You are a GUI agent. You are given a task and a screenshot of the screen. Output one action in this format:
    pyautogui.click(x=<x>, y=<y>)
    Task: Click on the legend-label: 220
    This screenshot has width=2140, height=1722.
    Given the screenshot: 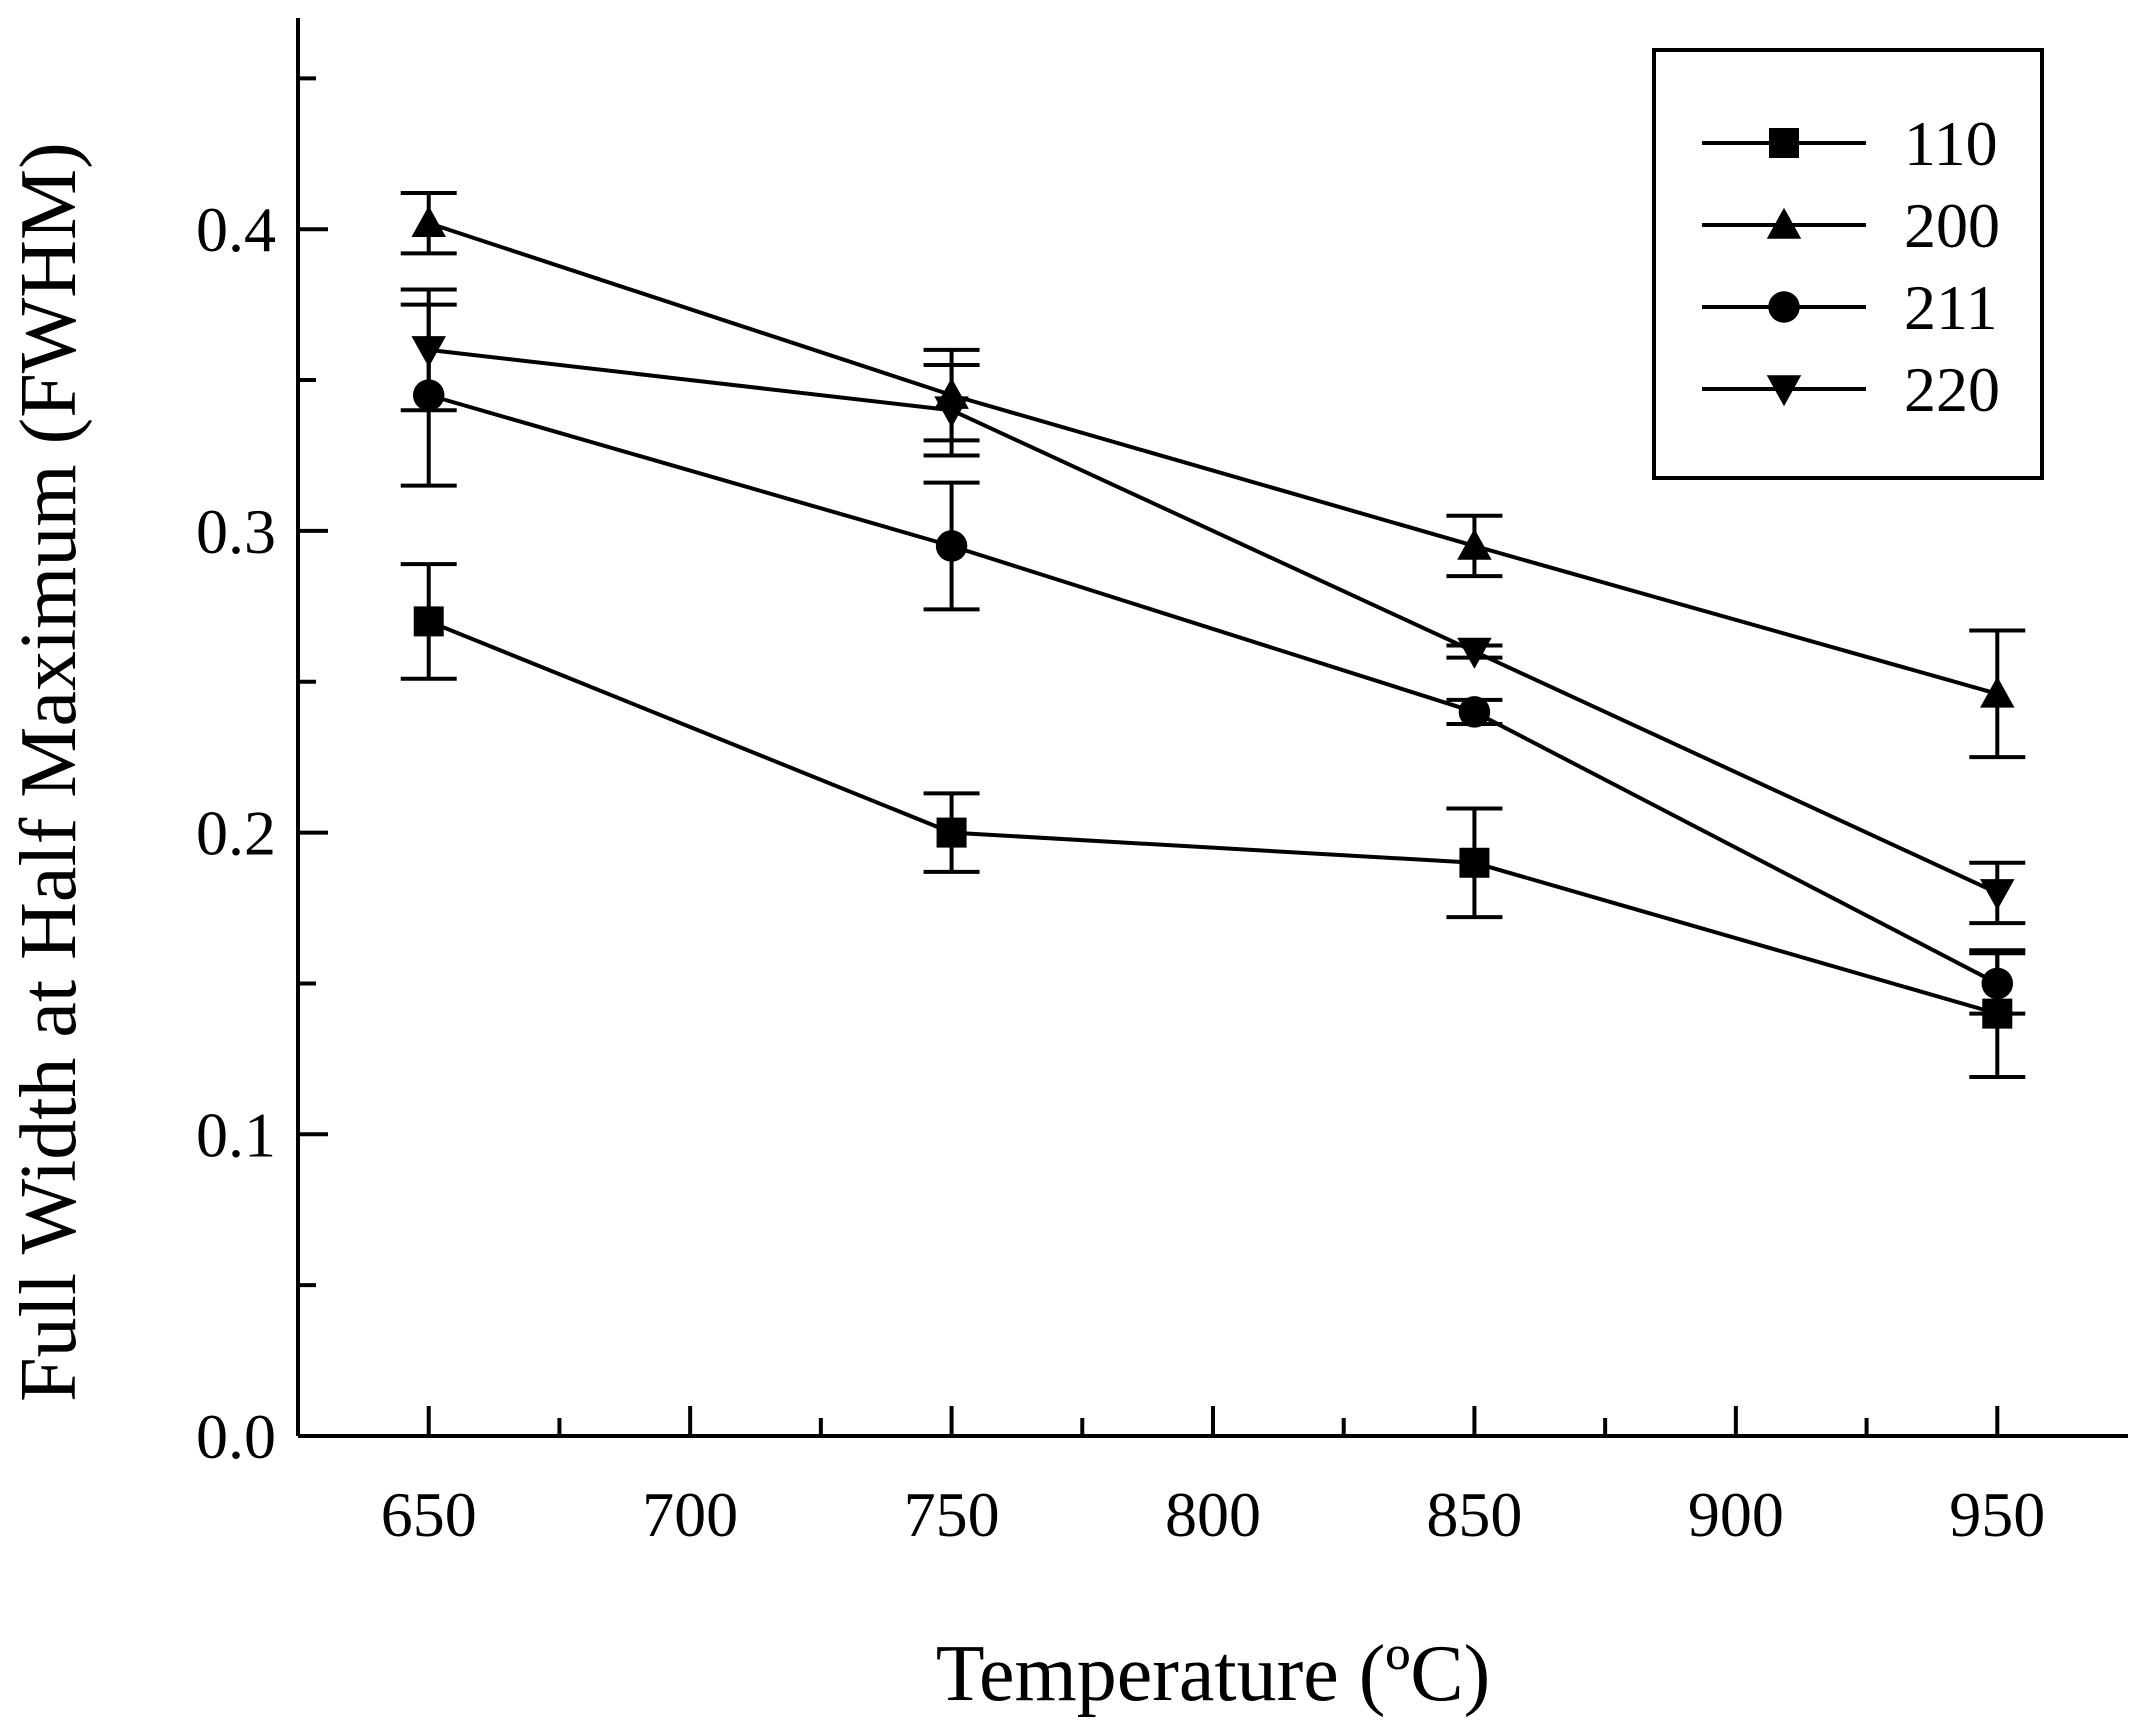 What is the action you would take?
    pyautogui.click(x=1952, y=389)
    